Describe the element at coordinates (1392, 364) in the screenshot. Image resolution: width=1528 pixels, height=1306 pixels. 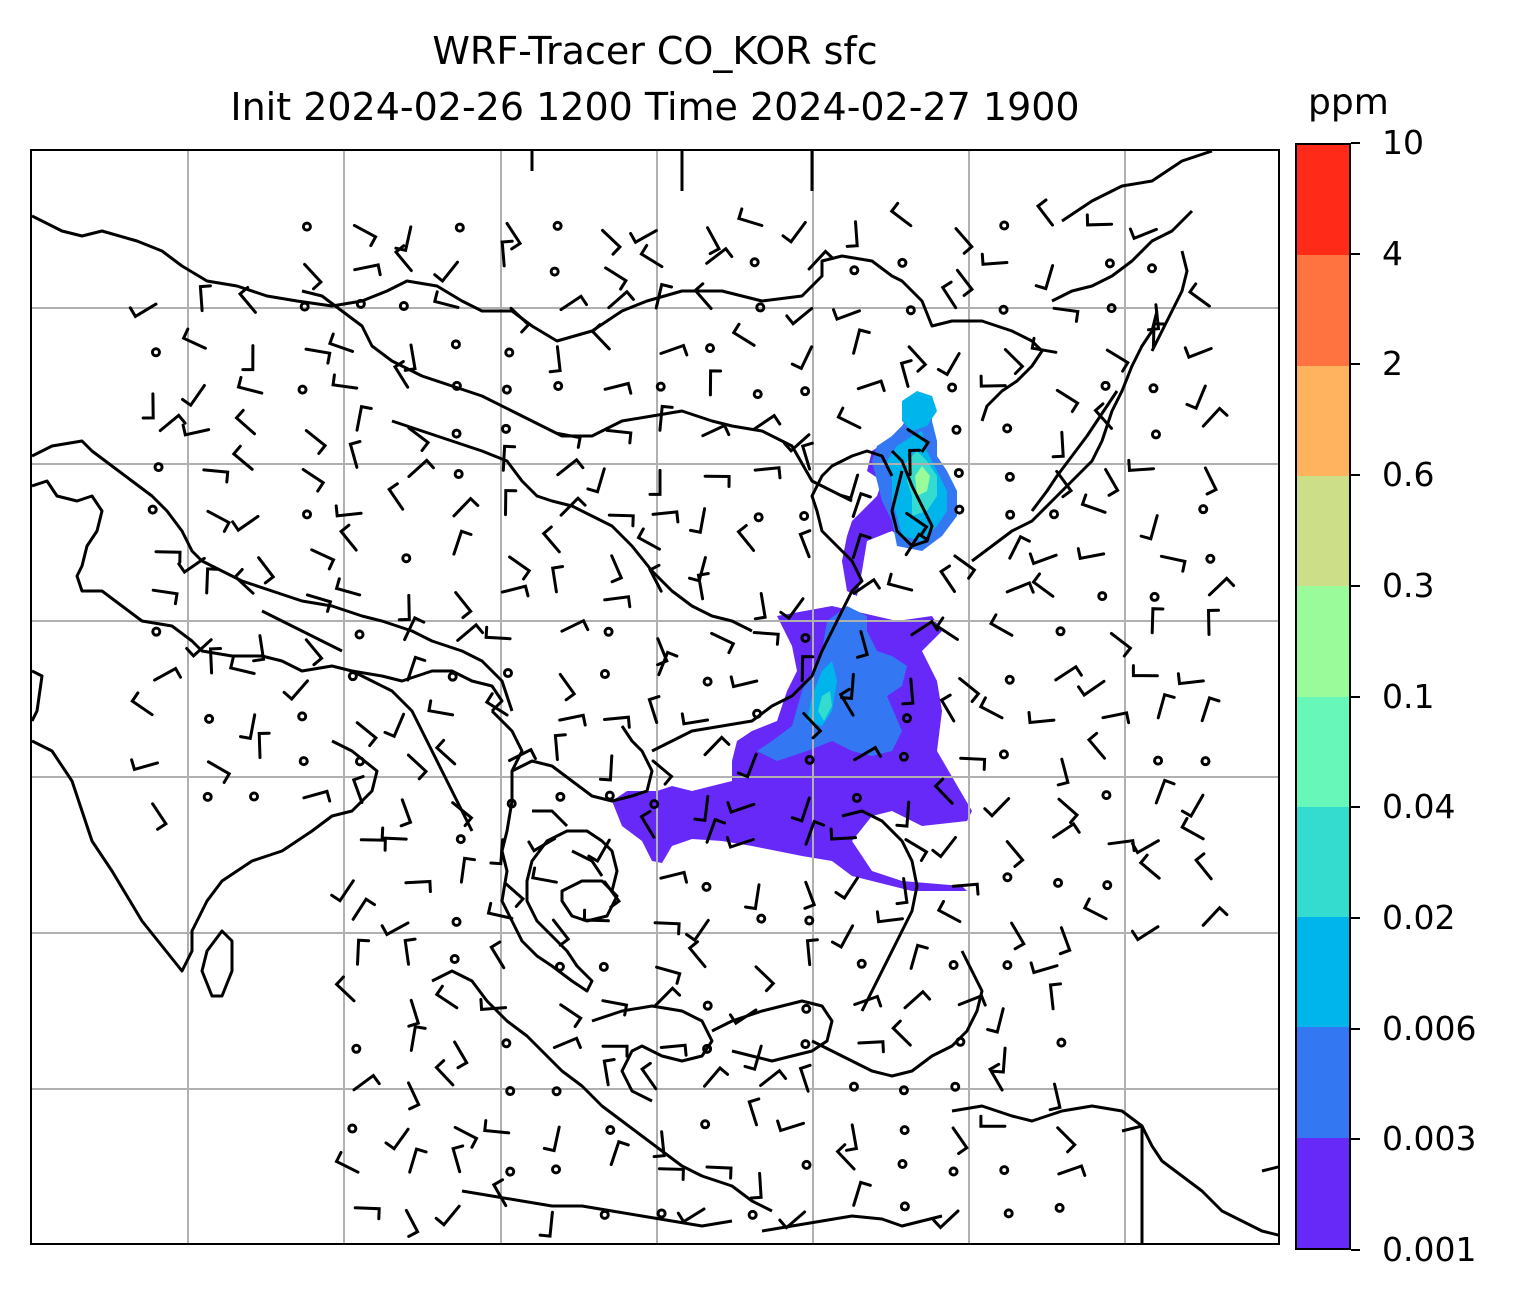
I see `colorbar-tick-label: 2` at that location.